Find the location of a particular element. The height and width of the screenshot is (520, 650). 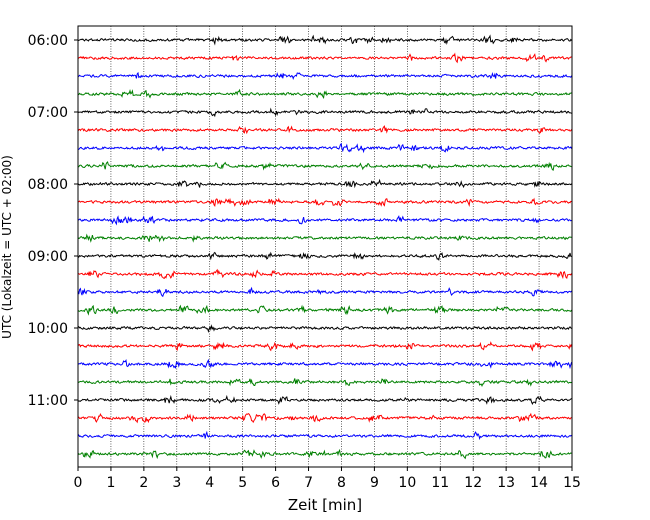

x-tick-label: 5 is located at coordinates (242, 483).